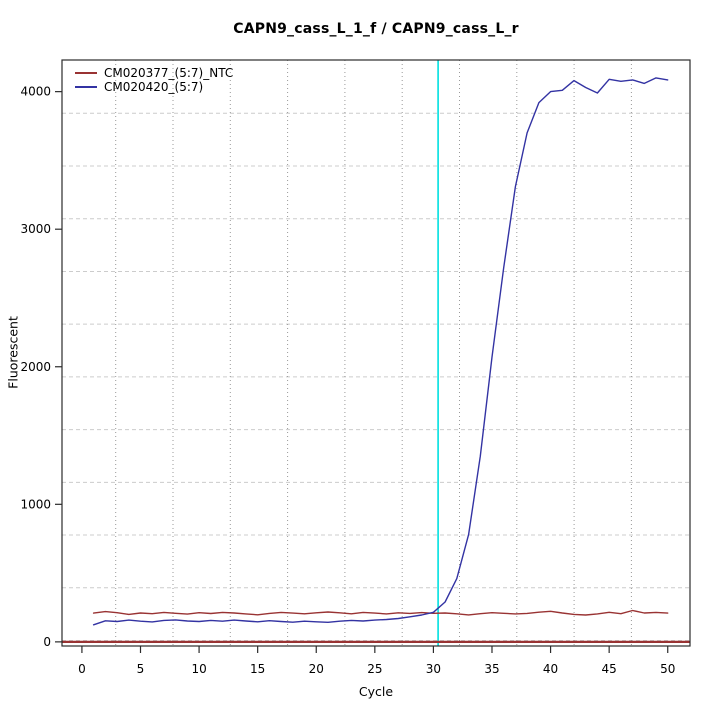  I want to click on y-tick-label: 2000, so click(35, 367).